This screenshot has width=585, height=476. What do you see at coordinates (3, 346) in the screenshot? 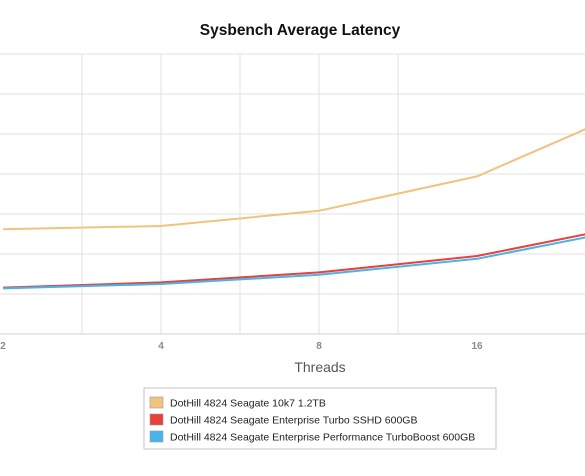
I see `x-tick-label: 2` at bounding box center [3, 346].